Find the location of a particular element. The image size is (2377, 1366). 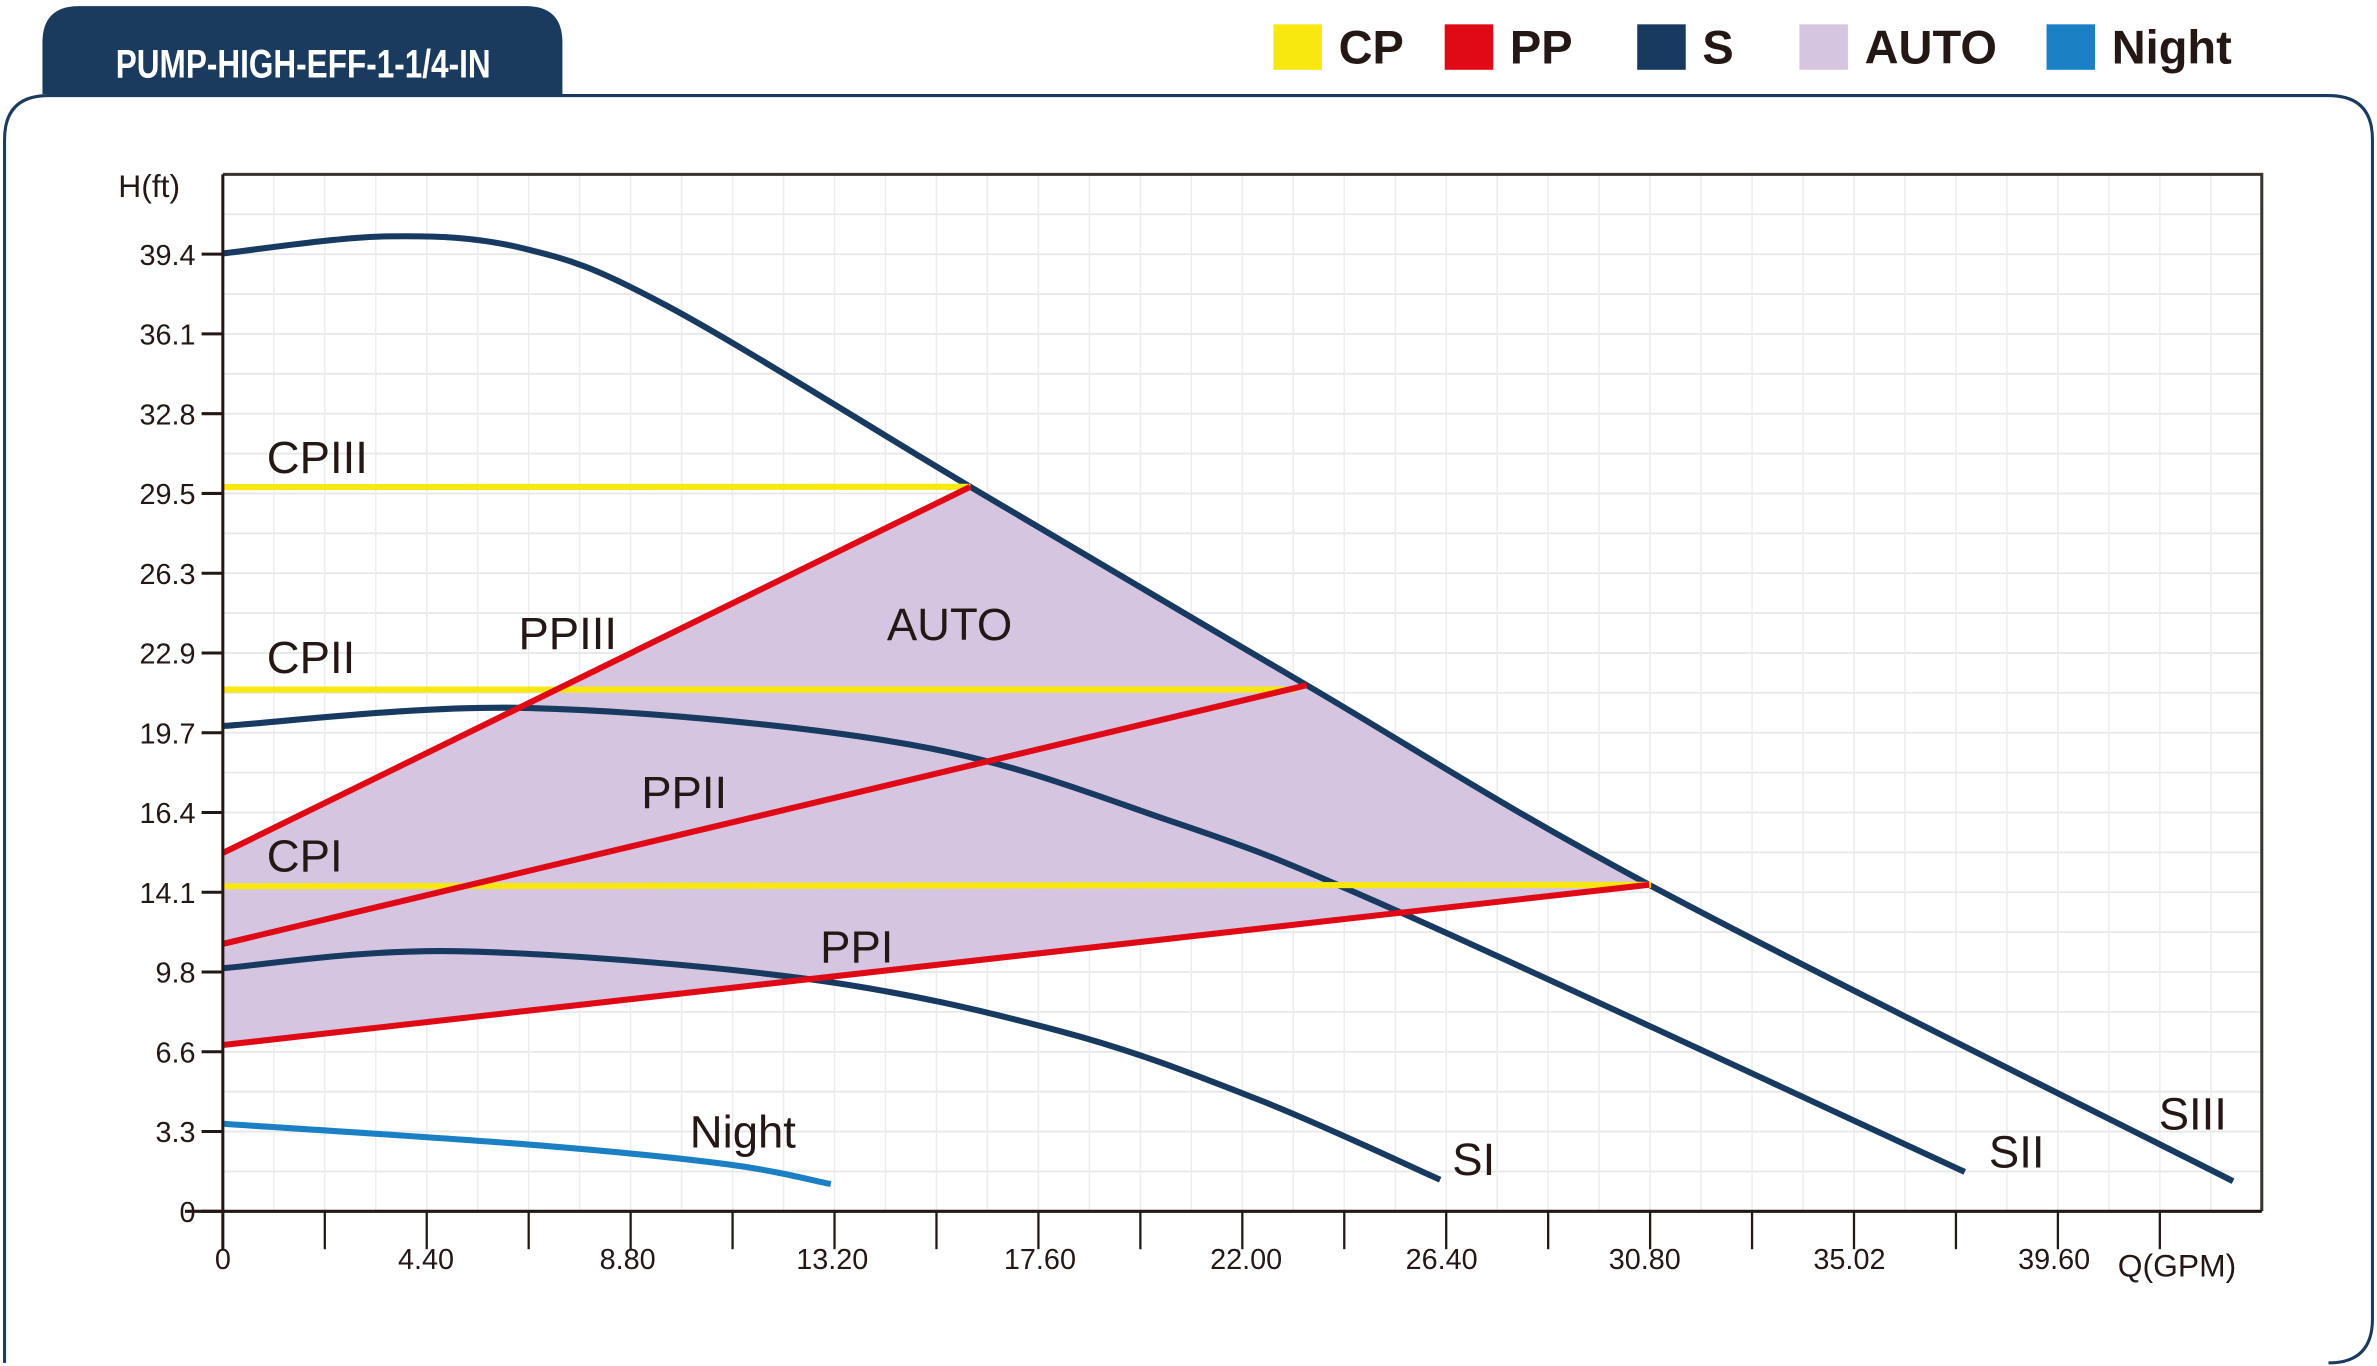

x-tick-label: 17.60 is located at coordinates (1040, 1260).